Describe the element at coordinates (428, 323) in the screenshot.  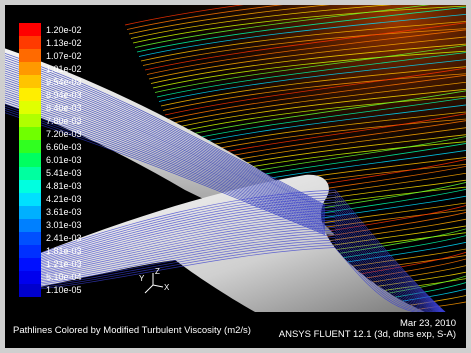
I see `date-label: Mar 23, 2010` at that location.